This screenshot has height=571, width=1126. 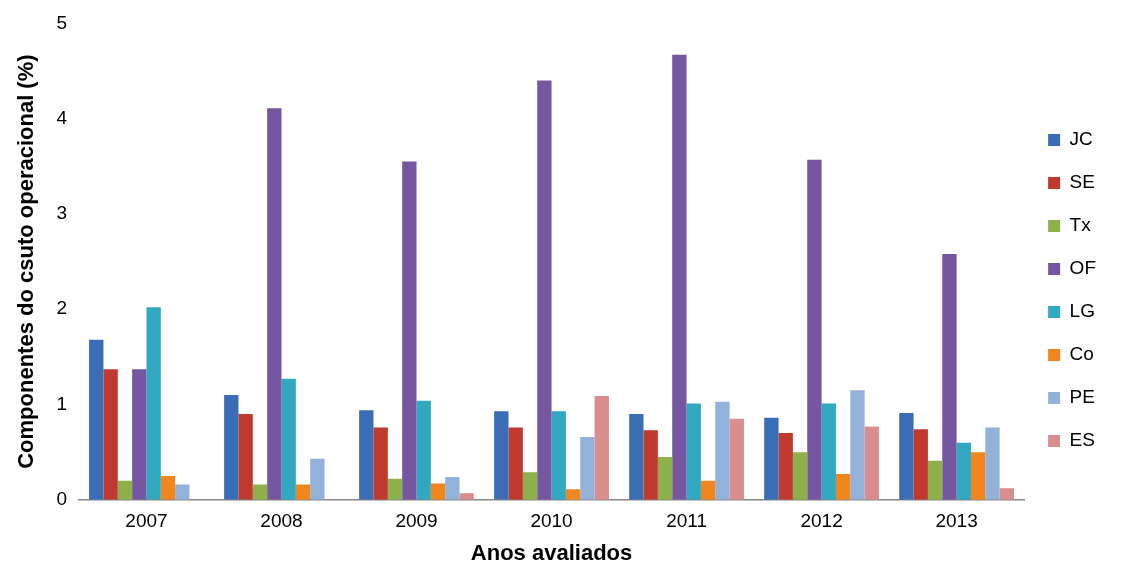 I want to click on y-tick-label: 2, so click(x=61, y=308).